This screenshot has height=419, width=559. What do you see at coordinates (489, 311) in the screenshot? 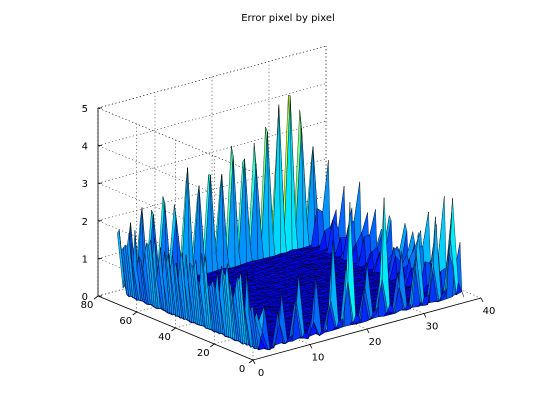
I see `x-tick-label: 40` at bounding box center [489, 311].